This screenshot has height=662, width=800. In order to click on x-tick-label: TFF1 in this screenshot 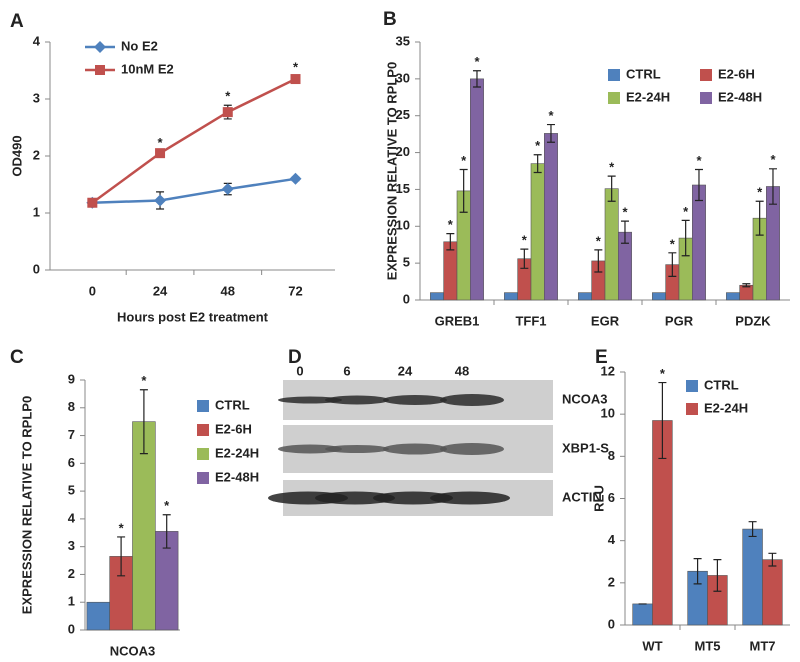, I will do `click(530, 320)`.